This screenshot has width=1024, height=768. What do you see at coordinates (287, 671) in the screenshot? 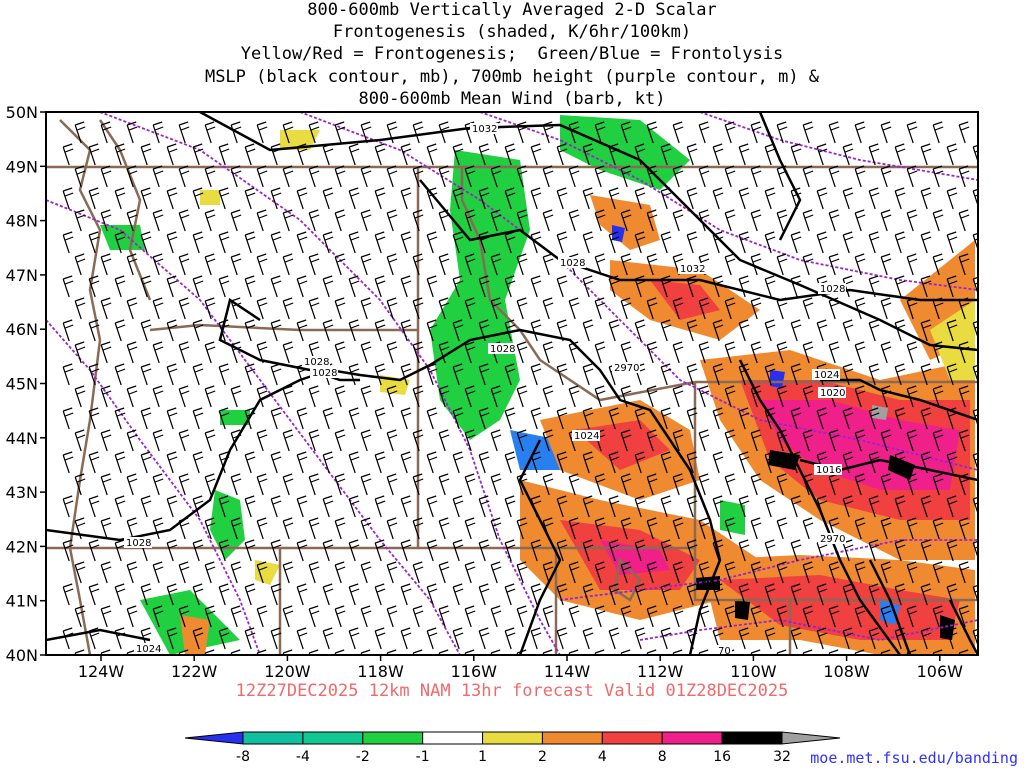
I see `lon-tick-label: 120W` at bounding box center [287, 671].